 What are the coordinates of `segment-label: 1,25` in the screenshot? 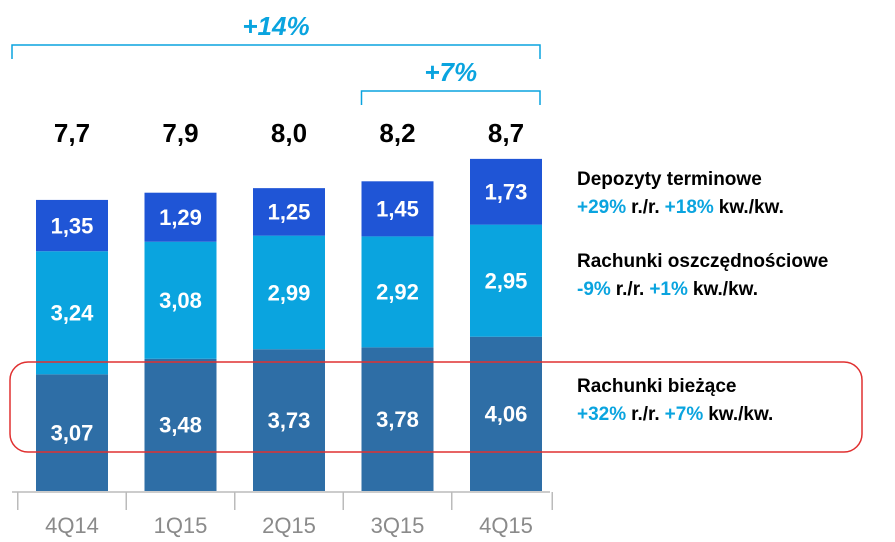 It's located at (289, 212).